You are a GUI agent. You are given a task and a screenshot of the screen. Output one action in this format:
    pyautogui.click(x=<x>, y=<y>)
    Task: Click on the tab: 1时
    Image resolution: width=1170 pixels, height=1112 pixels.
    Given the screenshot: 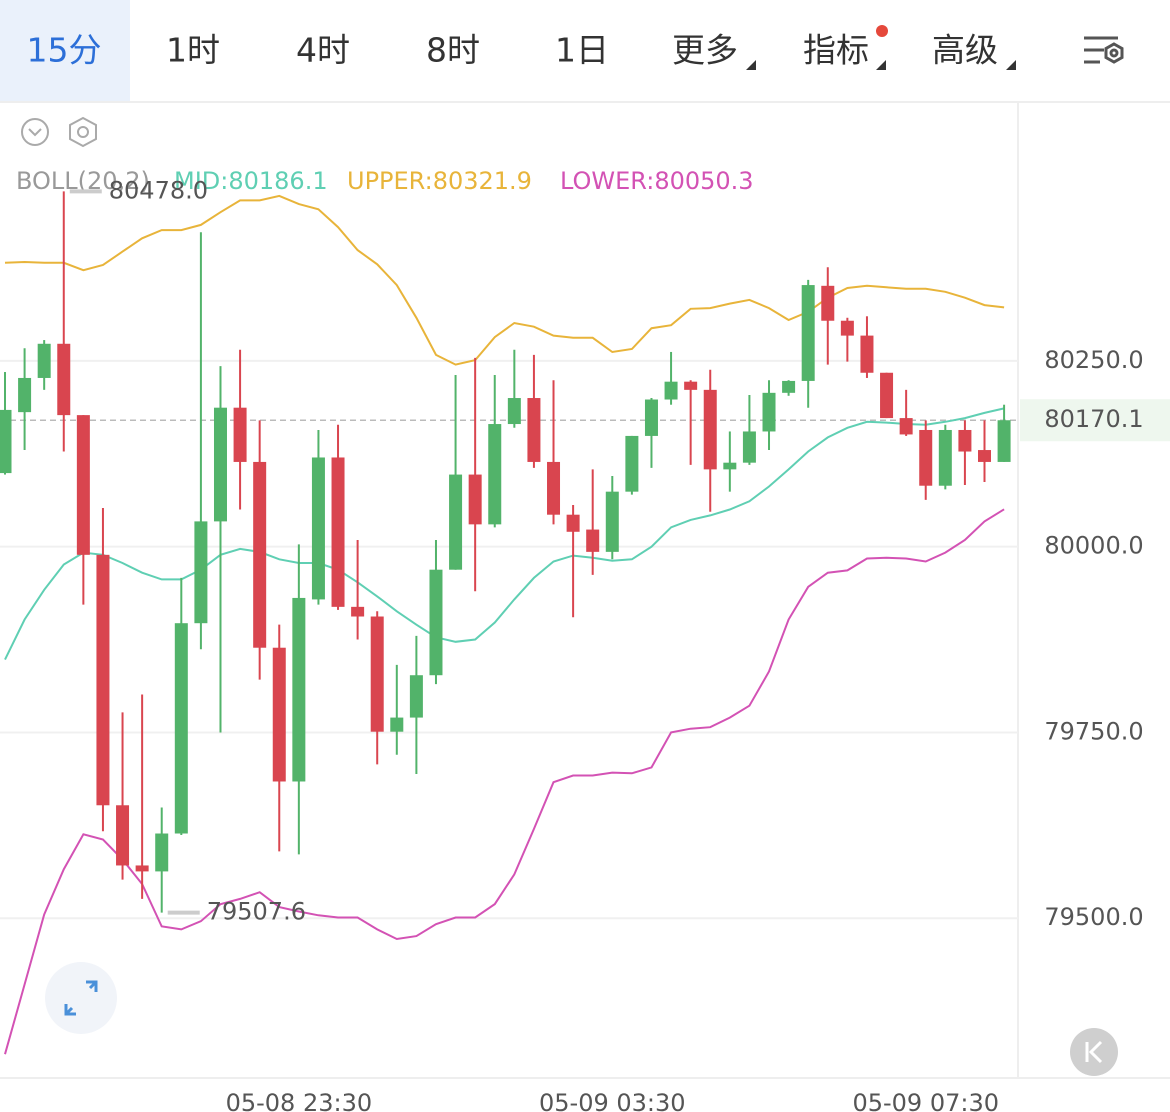 What is the action you would take?
    pyautogui.click(x=193, y=50)
    